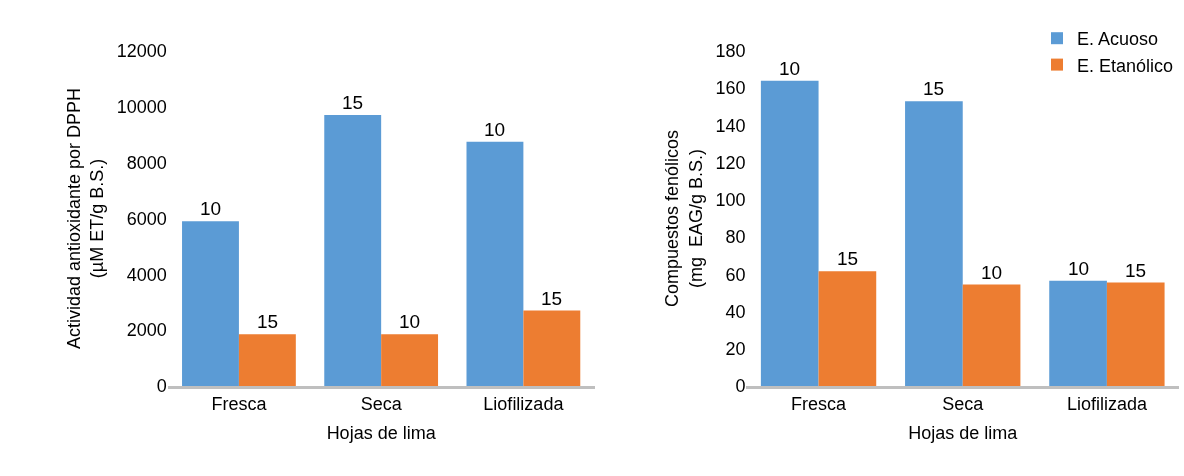 This screenshot has width=1184, height=476. What do you see at coordinates (146, 162) in the screenshot?
I see `y-tick-label: 8000` at bounding box center [146, 162].